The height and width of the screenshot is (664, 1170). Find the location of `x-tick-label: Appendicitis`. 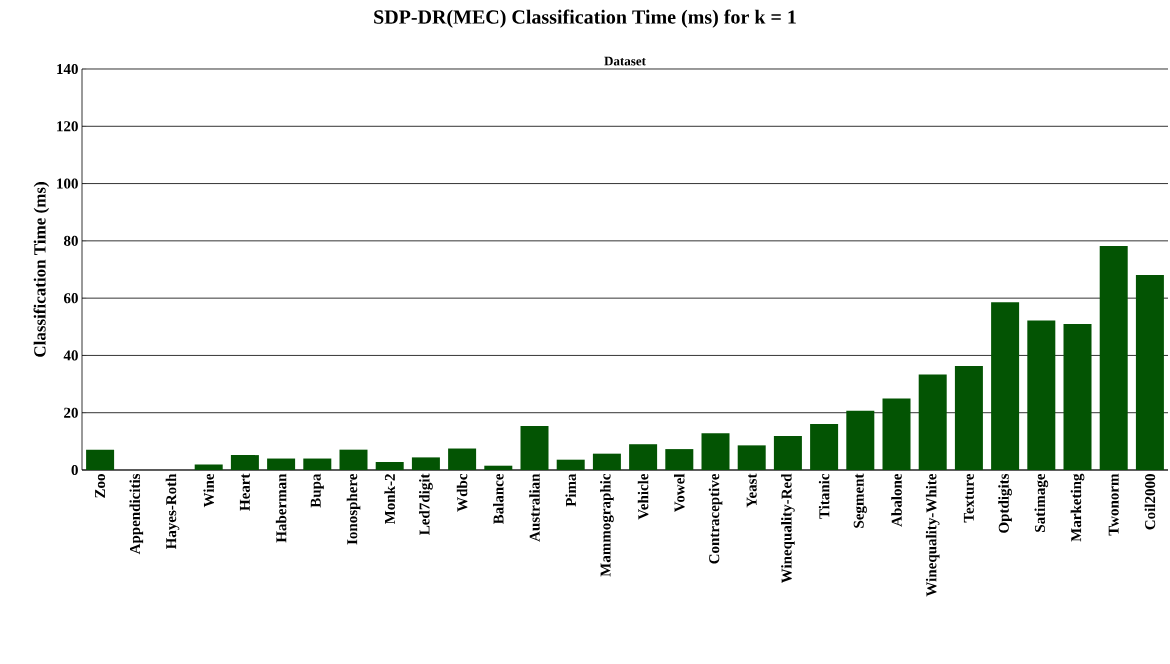

x-tick-label: Appendicitis is located at coordinates (136, 514).